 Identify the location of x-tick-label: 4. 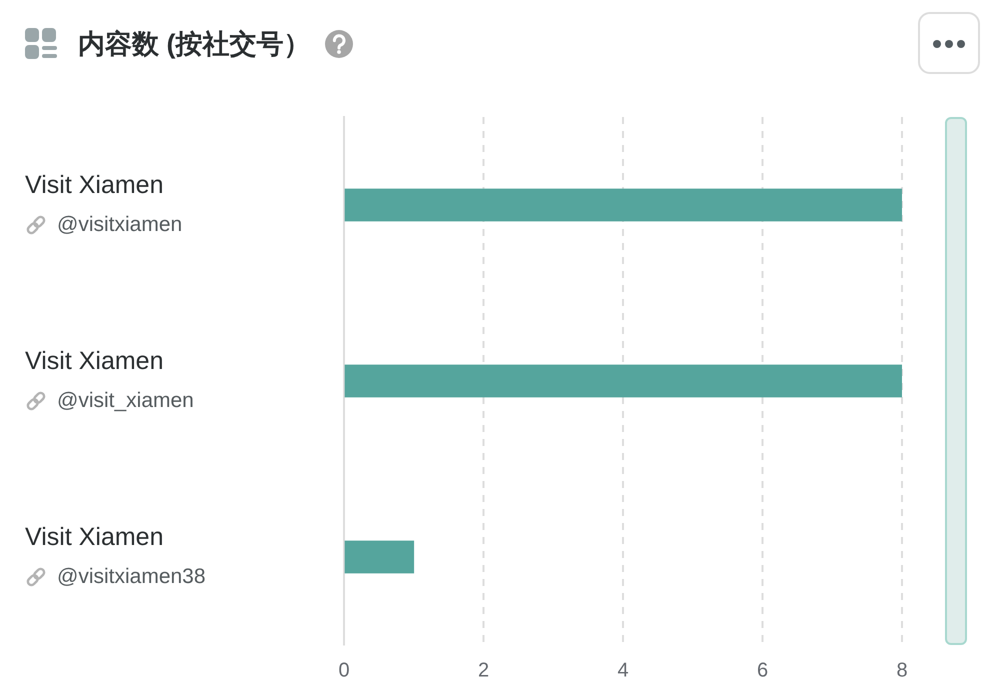
(623, 671).